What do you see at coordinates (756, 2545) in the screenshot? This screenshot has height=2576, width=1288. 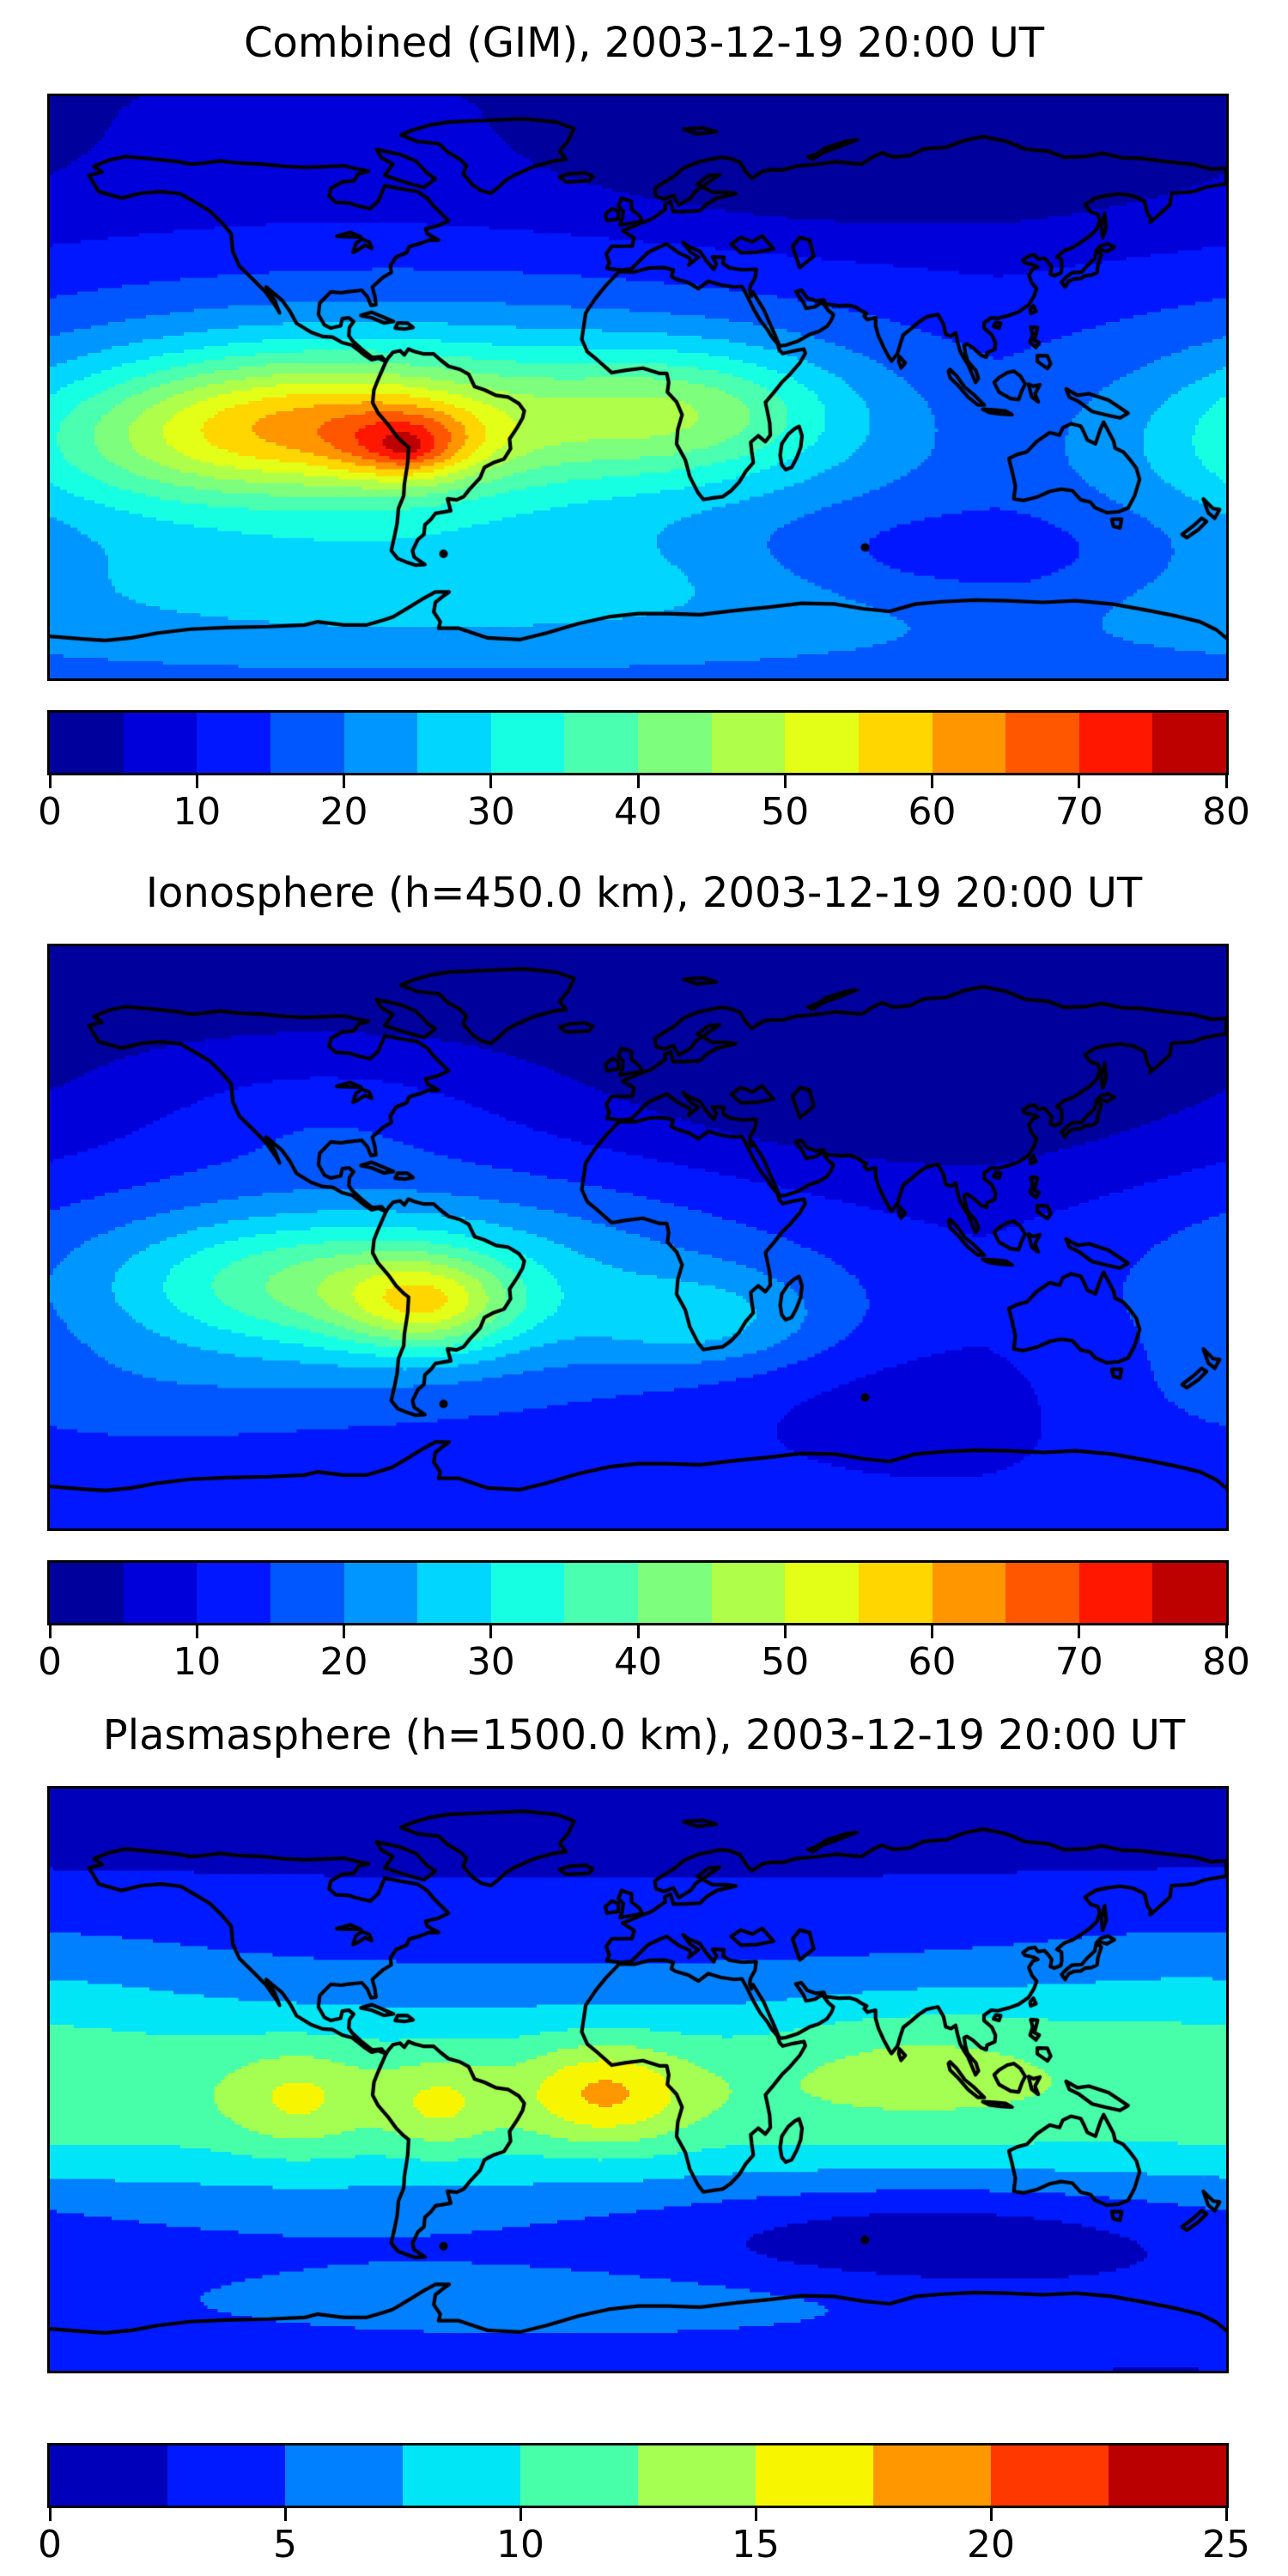 I see `colorbar-tick-label: 15` at bounding box center [756, 2545].